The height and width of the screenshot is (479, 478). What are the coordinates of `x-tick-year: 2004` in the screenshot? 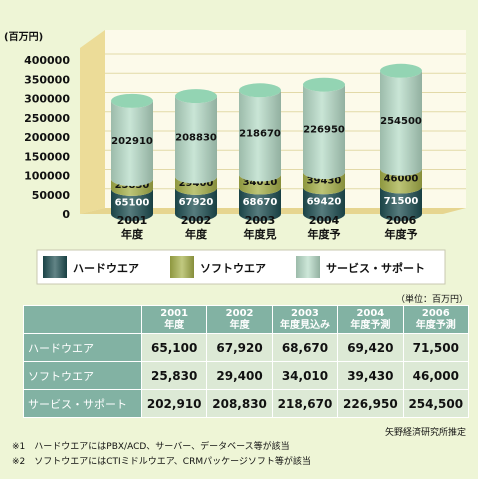 It's located at (324, 220).